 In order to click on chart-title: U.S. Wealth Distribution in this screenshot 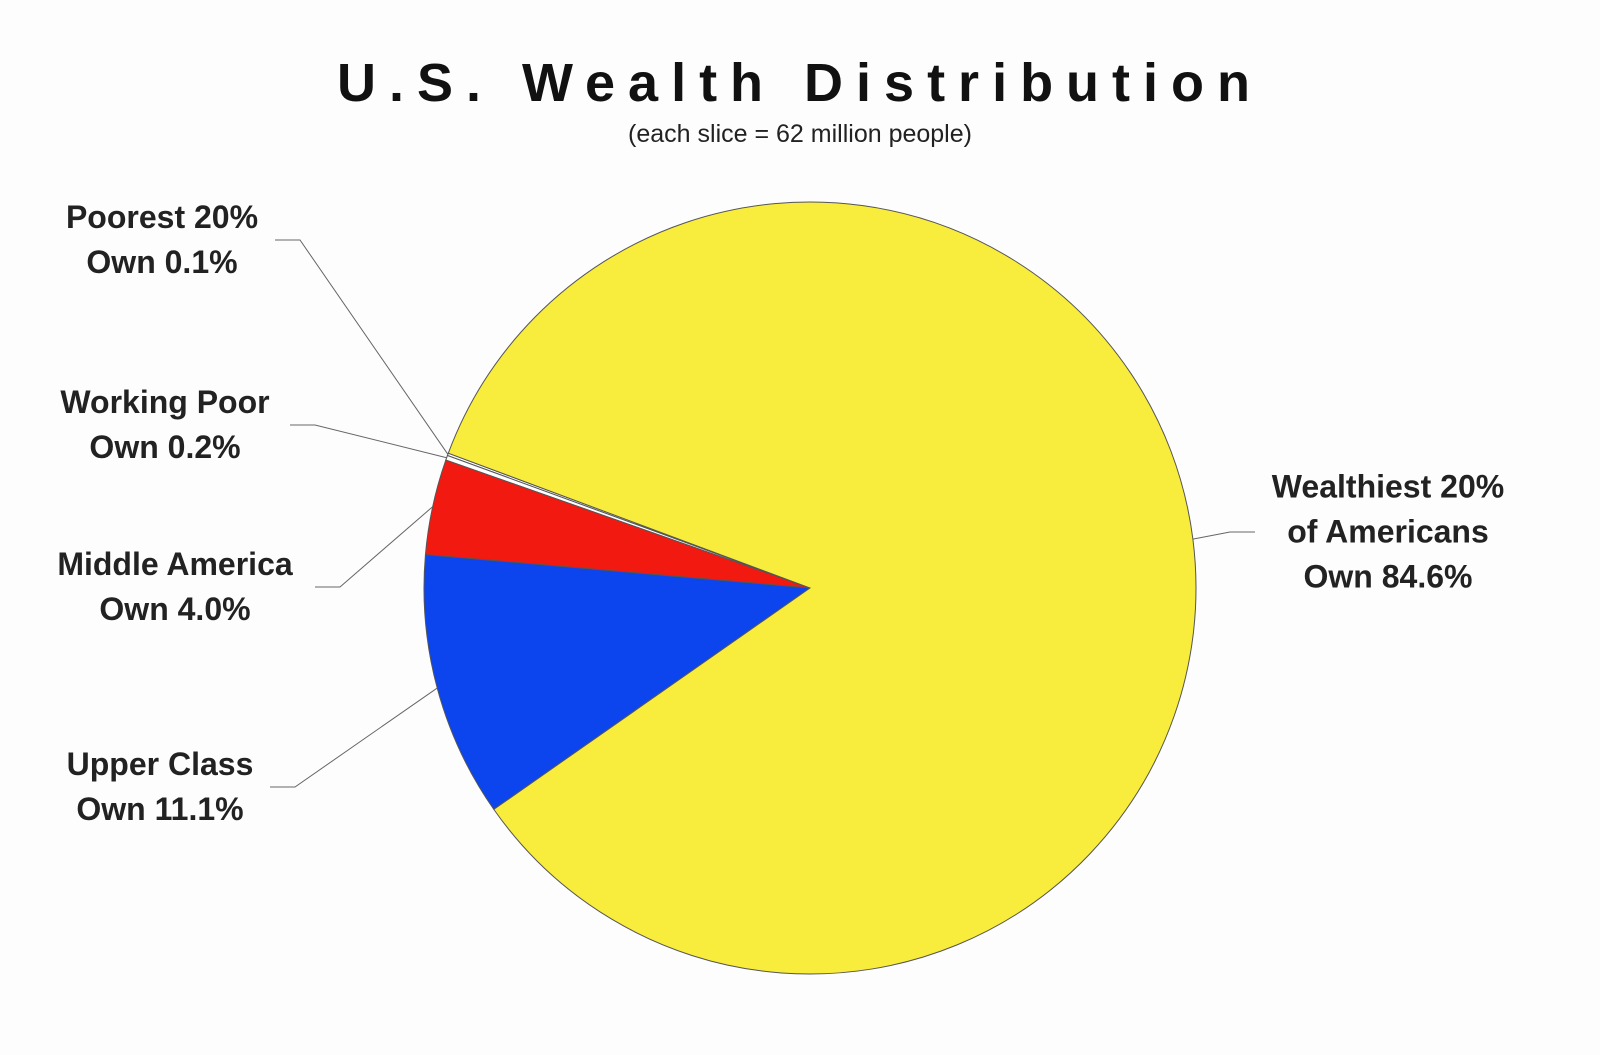, I will do `click(799, 83)`.